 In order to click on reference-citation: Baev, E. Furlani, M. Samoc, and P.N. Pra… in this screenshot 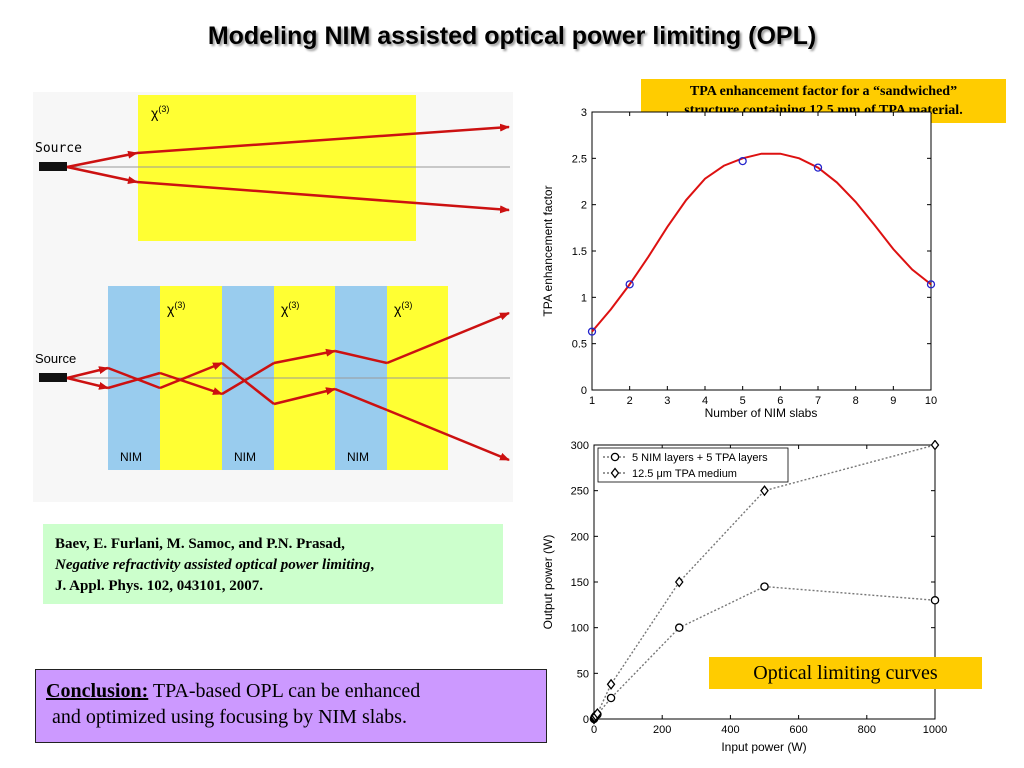, I will do `click(273, 564)`.